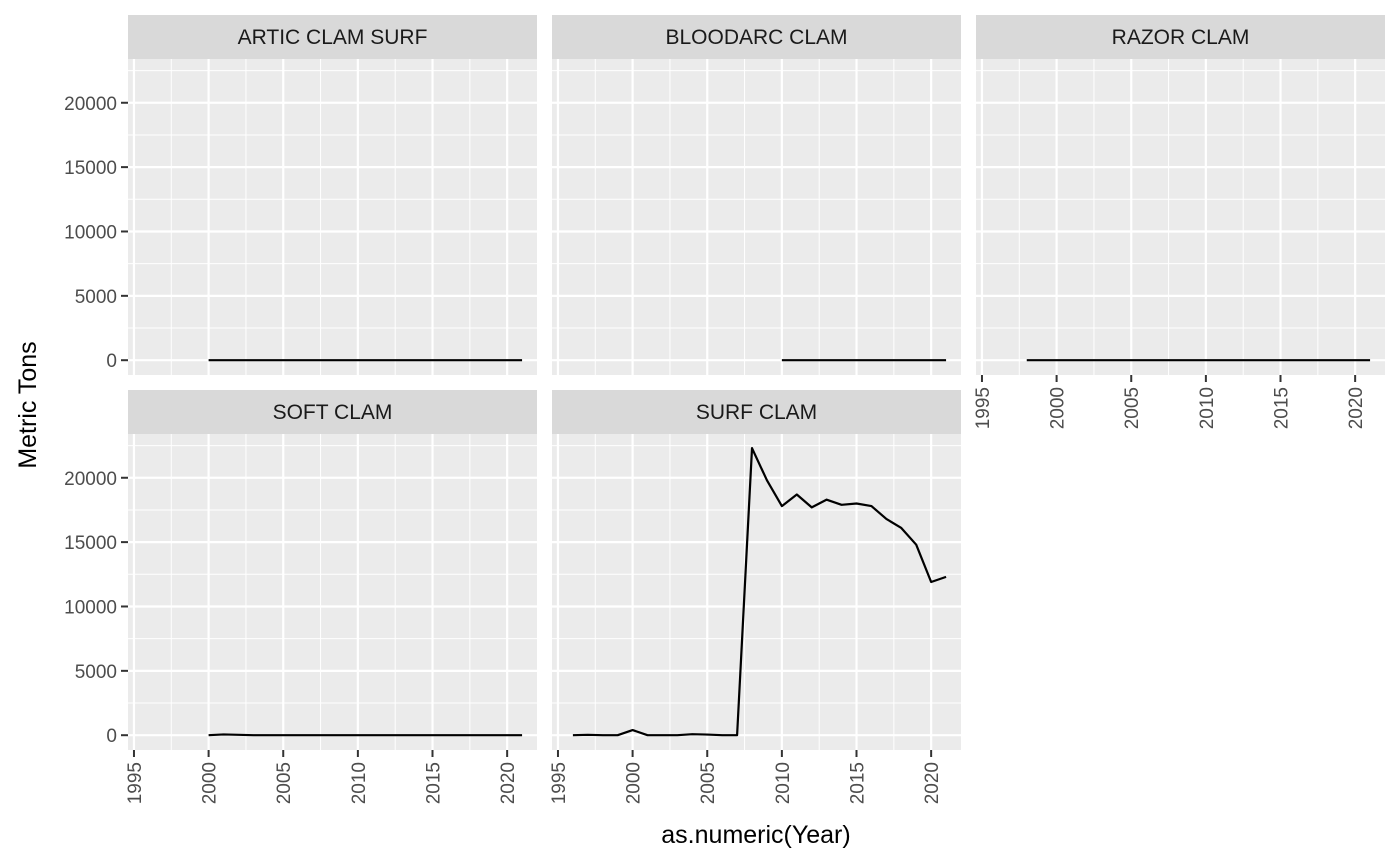 The width and height of the screenshot is (1400, 865). I want to click on strip-label-surf-clam: SURF CLAM, so click(756, 412).